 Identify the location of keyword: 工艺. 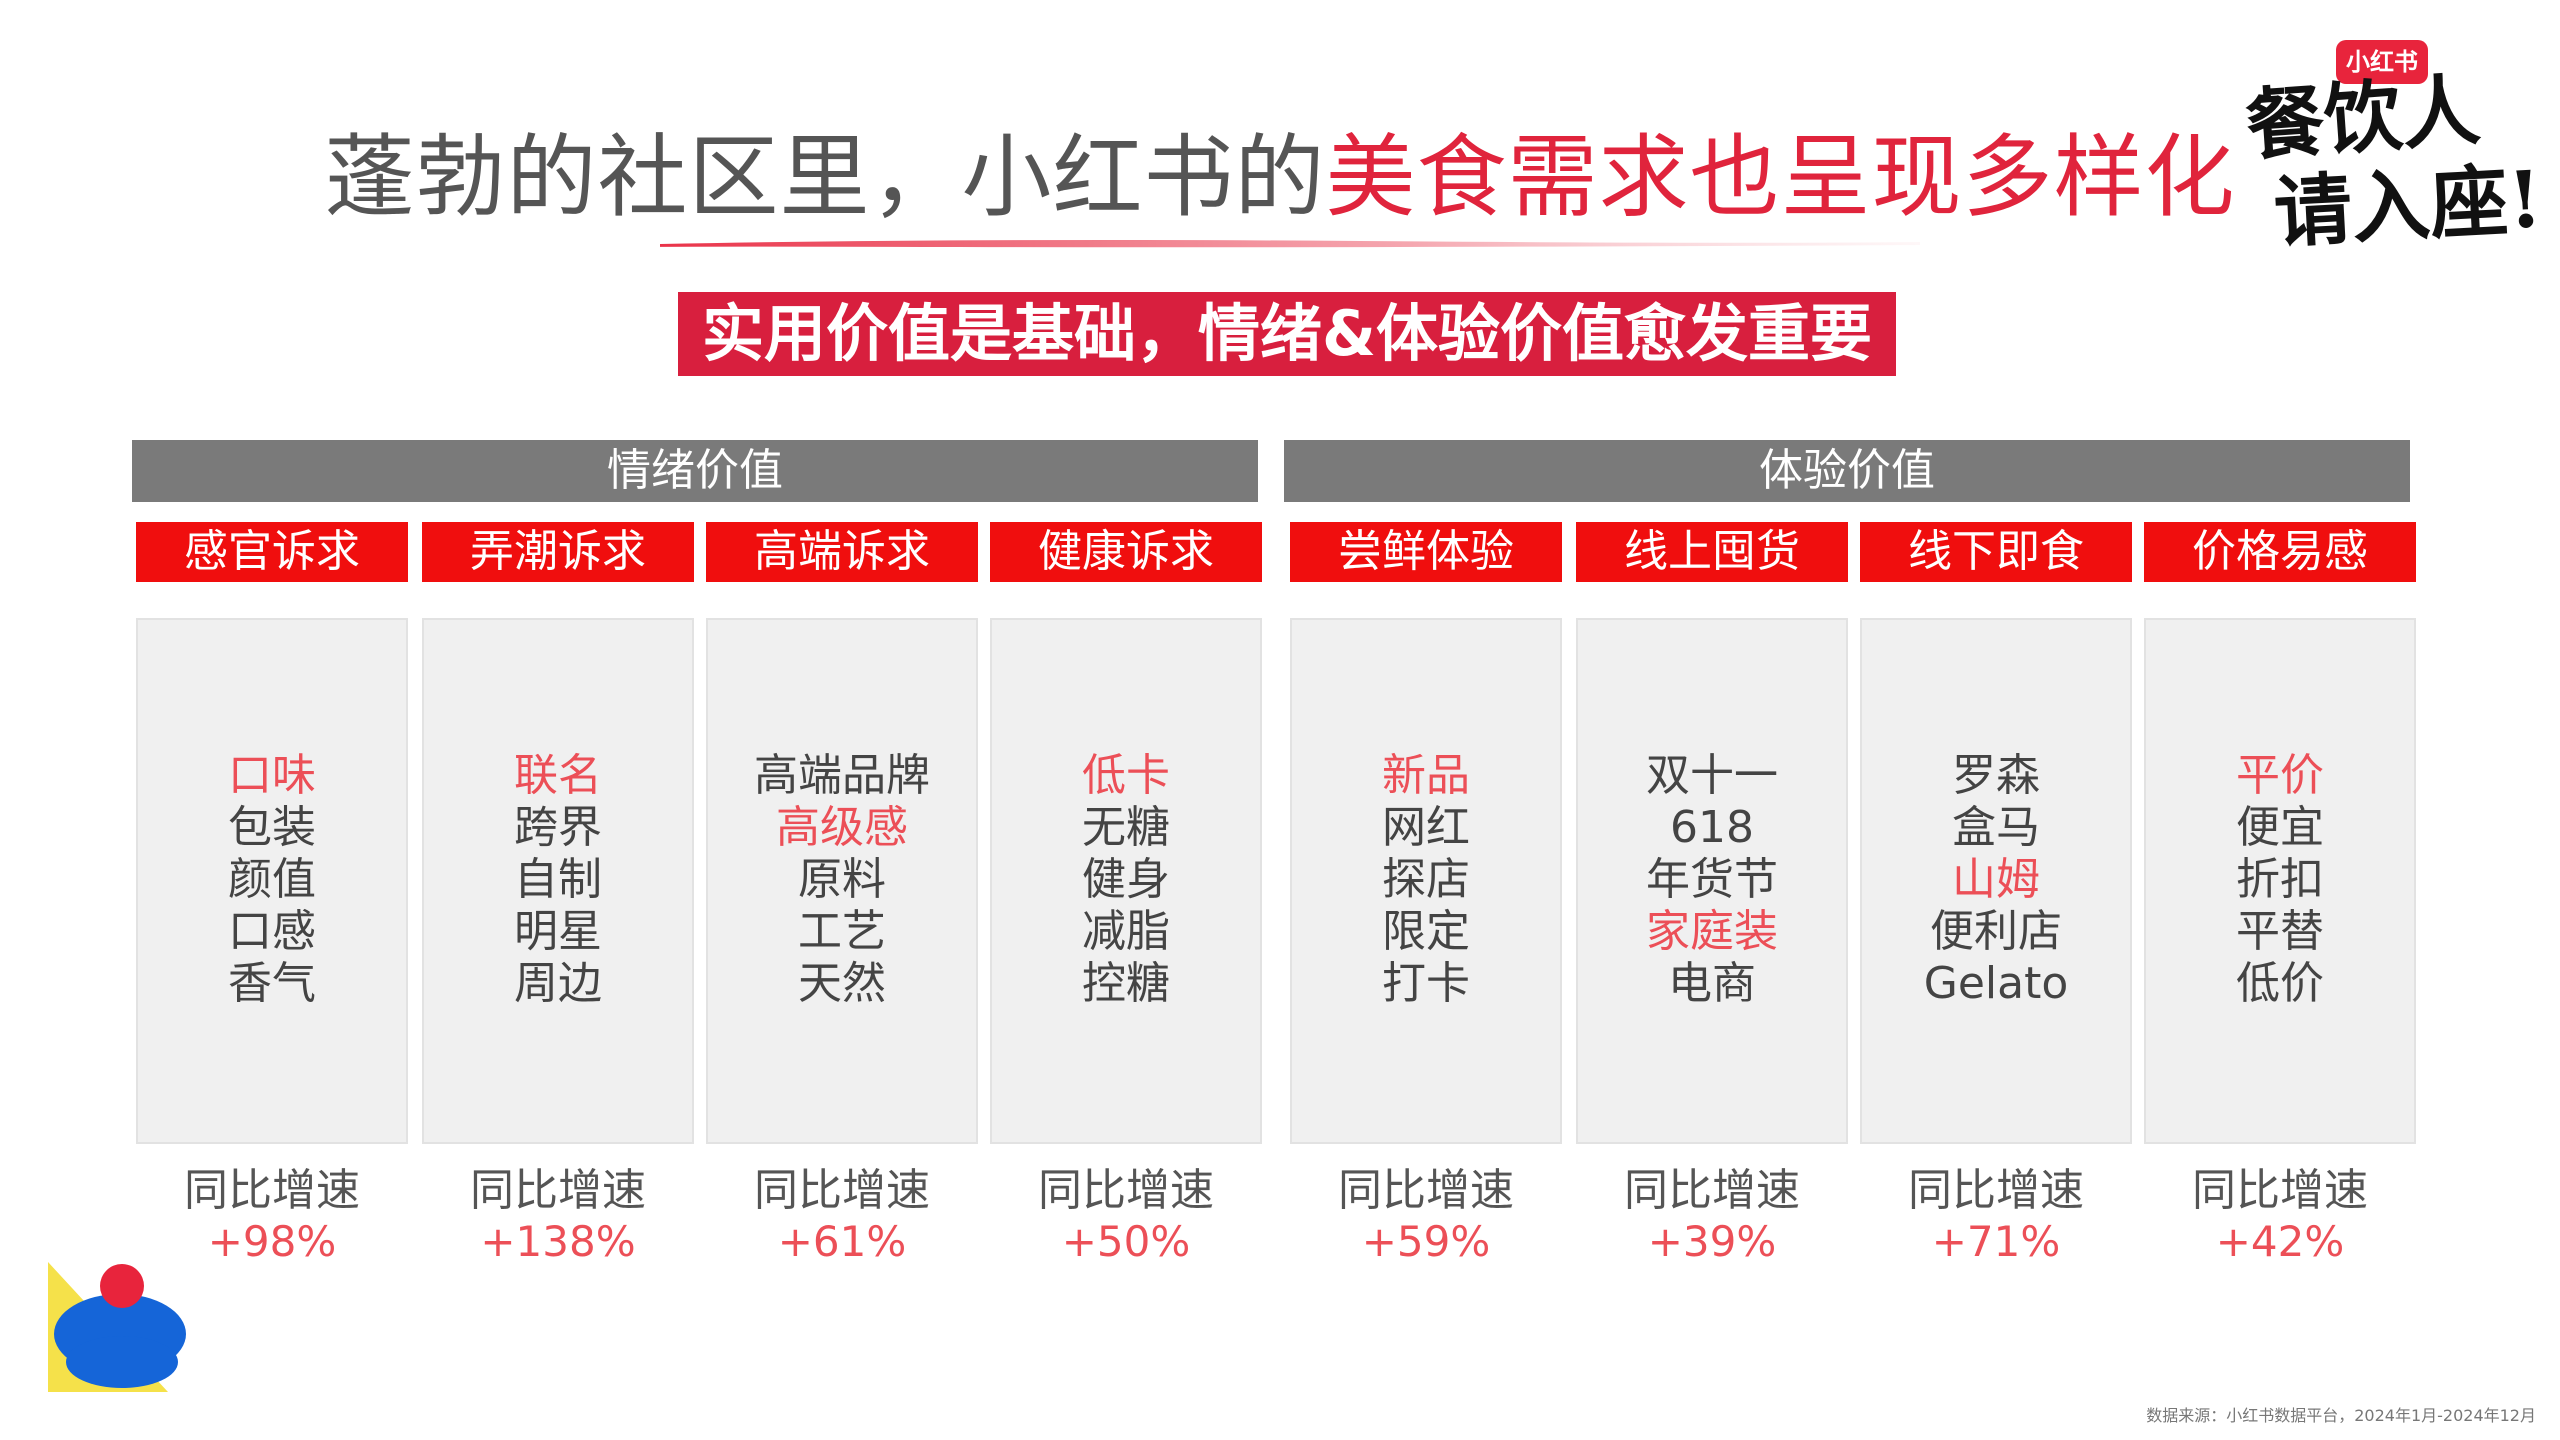
(842, 931).